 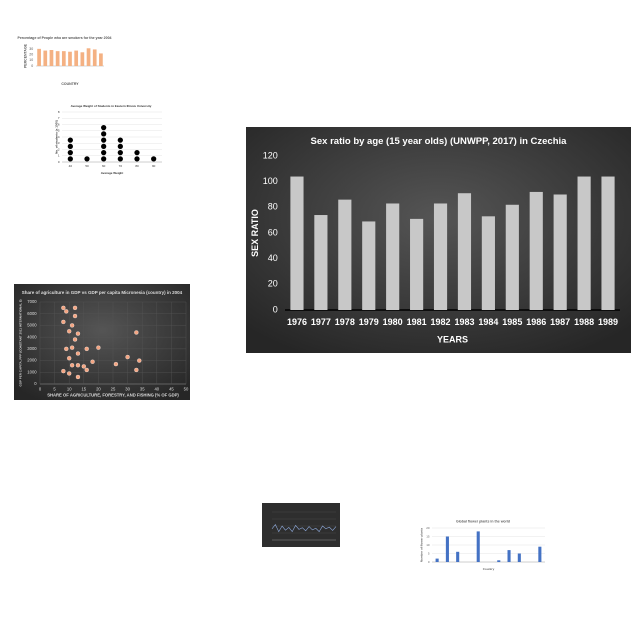 I want to click on y-tick-label: 30, so click(x=31, y=49).